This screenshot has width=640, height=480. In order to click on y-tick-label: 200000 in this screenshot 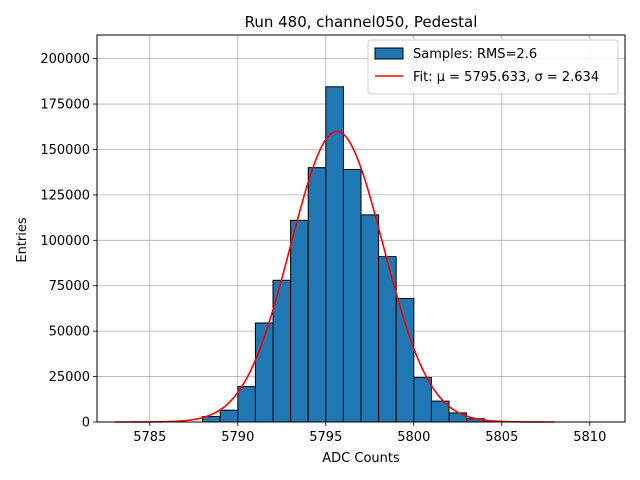, I will do `click(65, 59)`.